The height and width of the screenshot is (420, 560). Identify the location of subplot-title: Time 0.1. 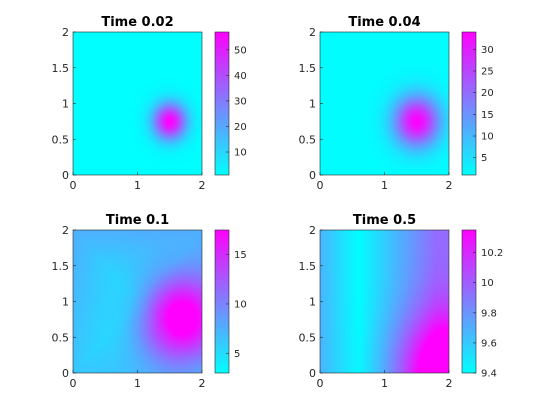
(137, 220).